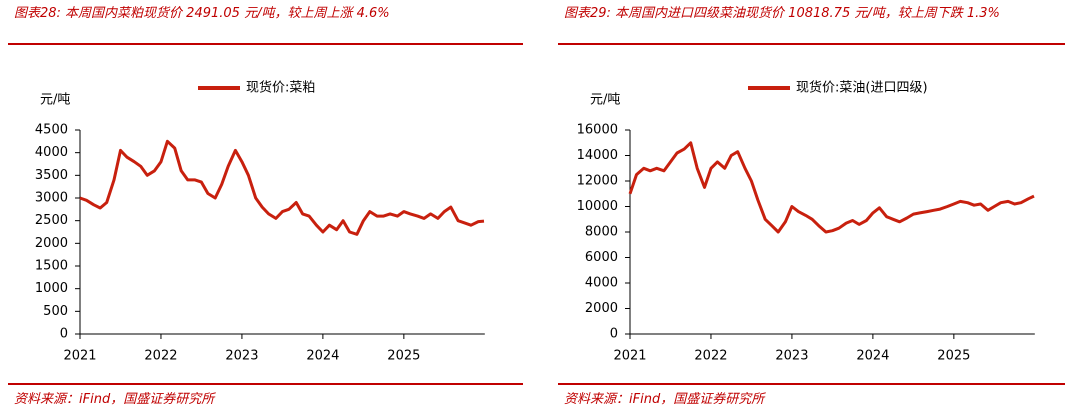  What do you see at coordinates (597, 181) in the screenshot?
I see `y-tick-label: 12000` at bounding box center [597, 181].